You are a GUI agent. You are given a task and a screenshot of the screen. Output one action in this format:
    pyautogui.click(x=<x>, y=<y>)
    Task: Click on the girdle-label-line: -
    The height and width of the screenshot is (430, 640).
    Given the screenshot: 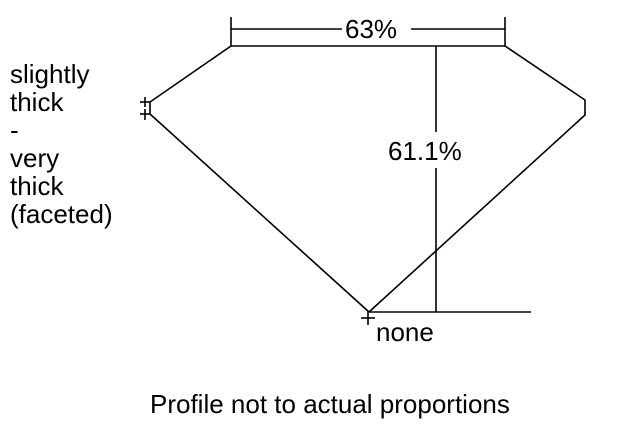 What is the action you would take?
    pyautogui.click(x=14, y=130)
    